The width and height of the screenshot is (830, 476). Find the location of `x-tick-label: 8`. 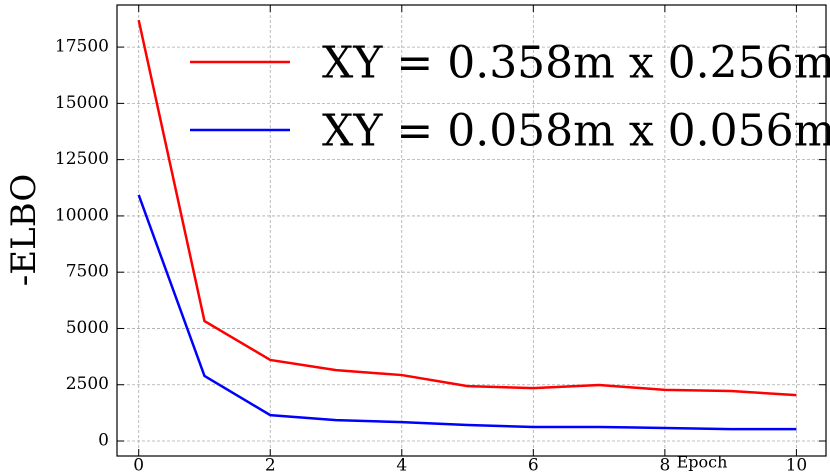

x-tick-label: 8 is located at coordinates (664, 466).